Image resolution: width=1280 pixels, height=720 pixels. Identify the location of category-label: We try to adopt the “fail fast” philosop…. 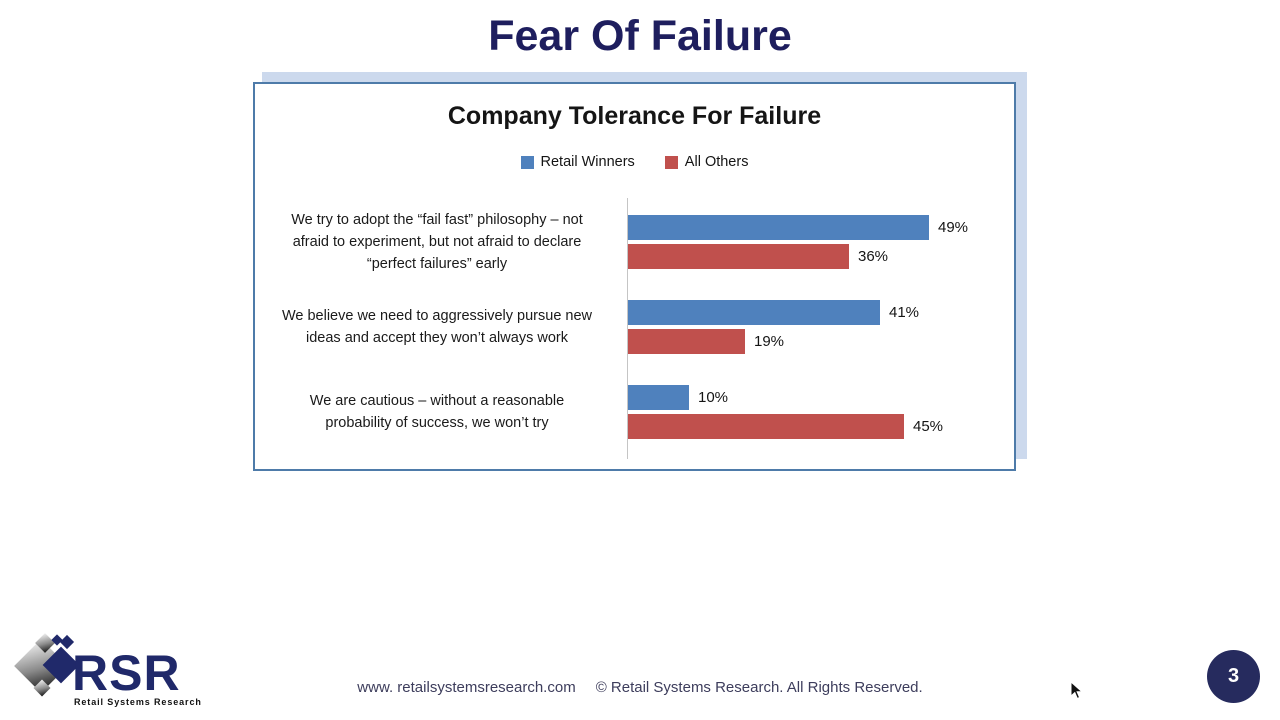
(437, 242).